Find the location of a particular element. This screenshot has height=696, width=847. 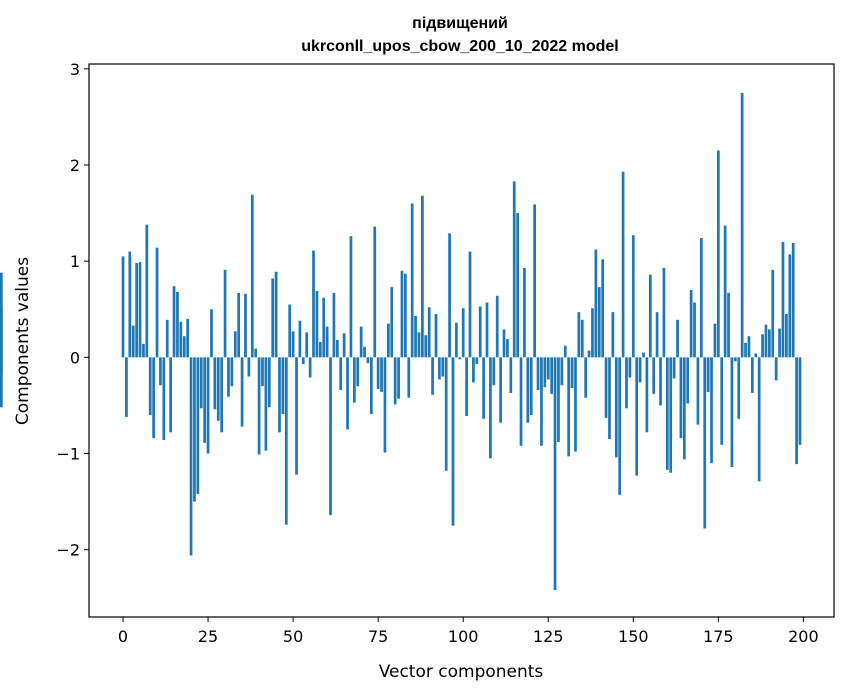

x-axis-label: Vector components is located at coordinates (461, 672).